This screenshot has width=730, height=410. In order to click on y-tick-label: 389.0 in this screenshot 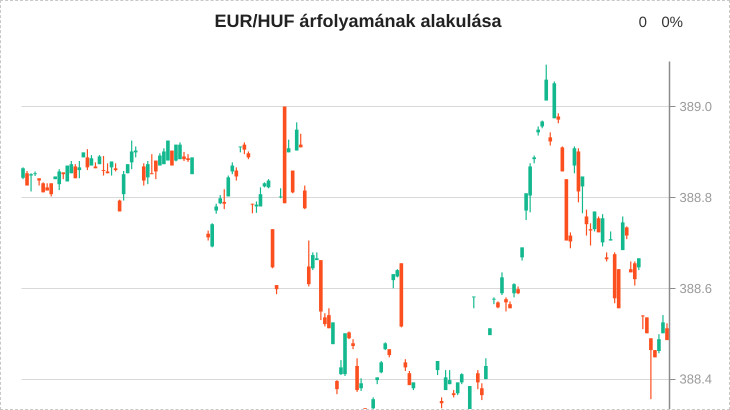, I will do `click(696, 106)`.